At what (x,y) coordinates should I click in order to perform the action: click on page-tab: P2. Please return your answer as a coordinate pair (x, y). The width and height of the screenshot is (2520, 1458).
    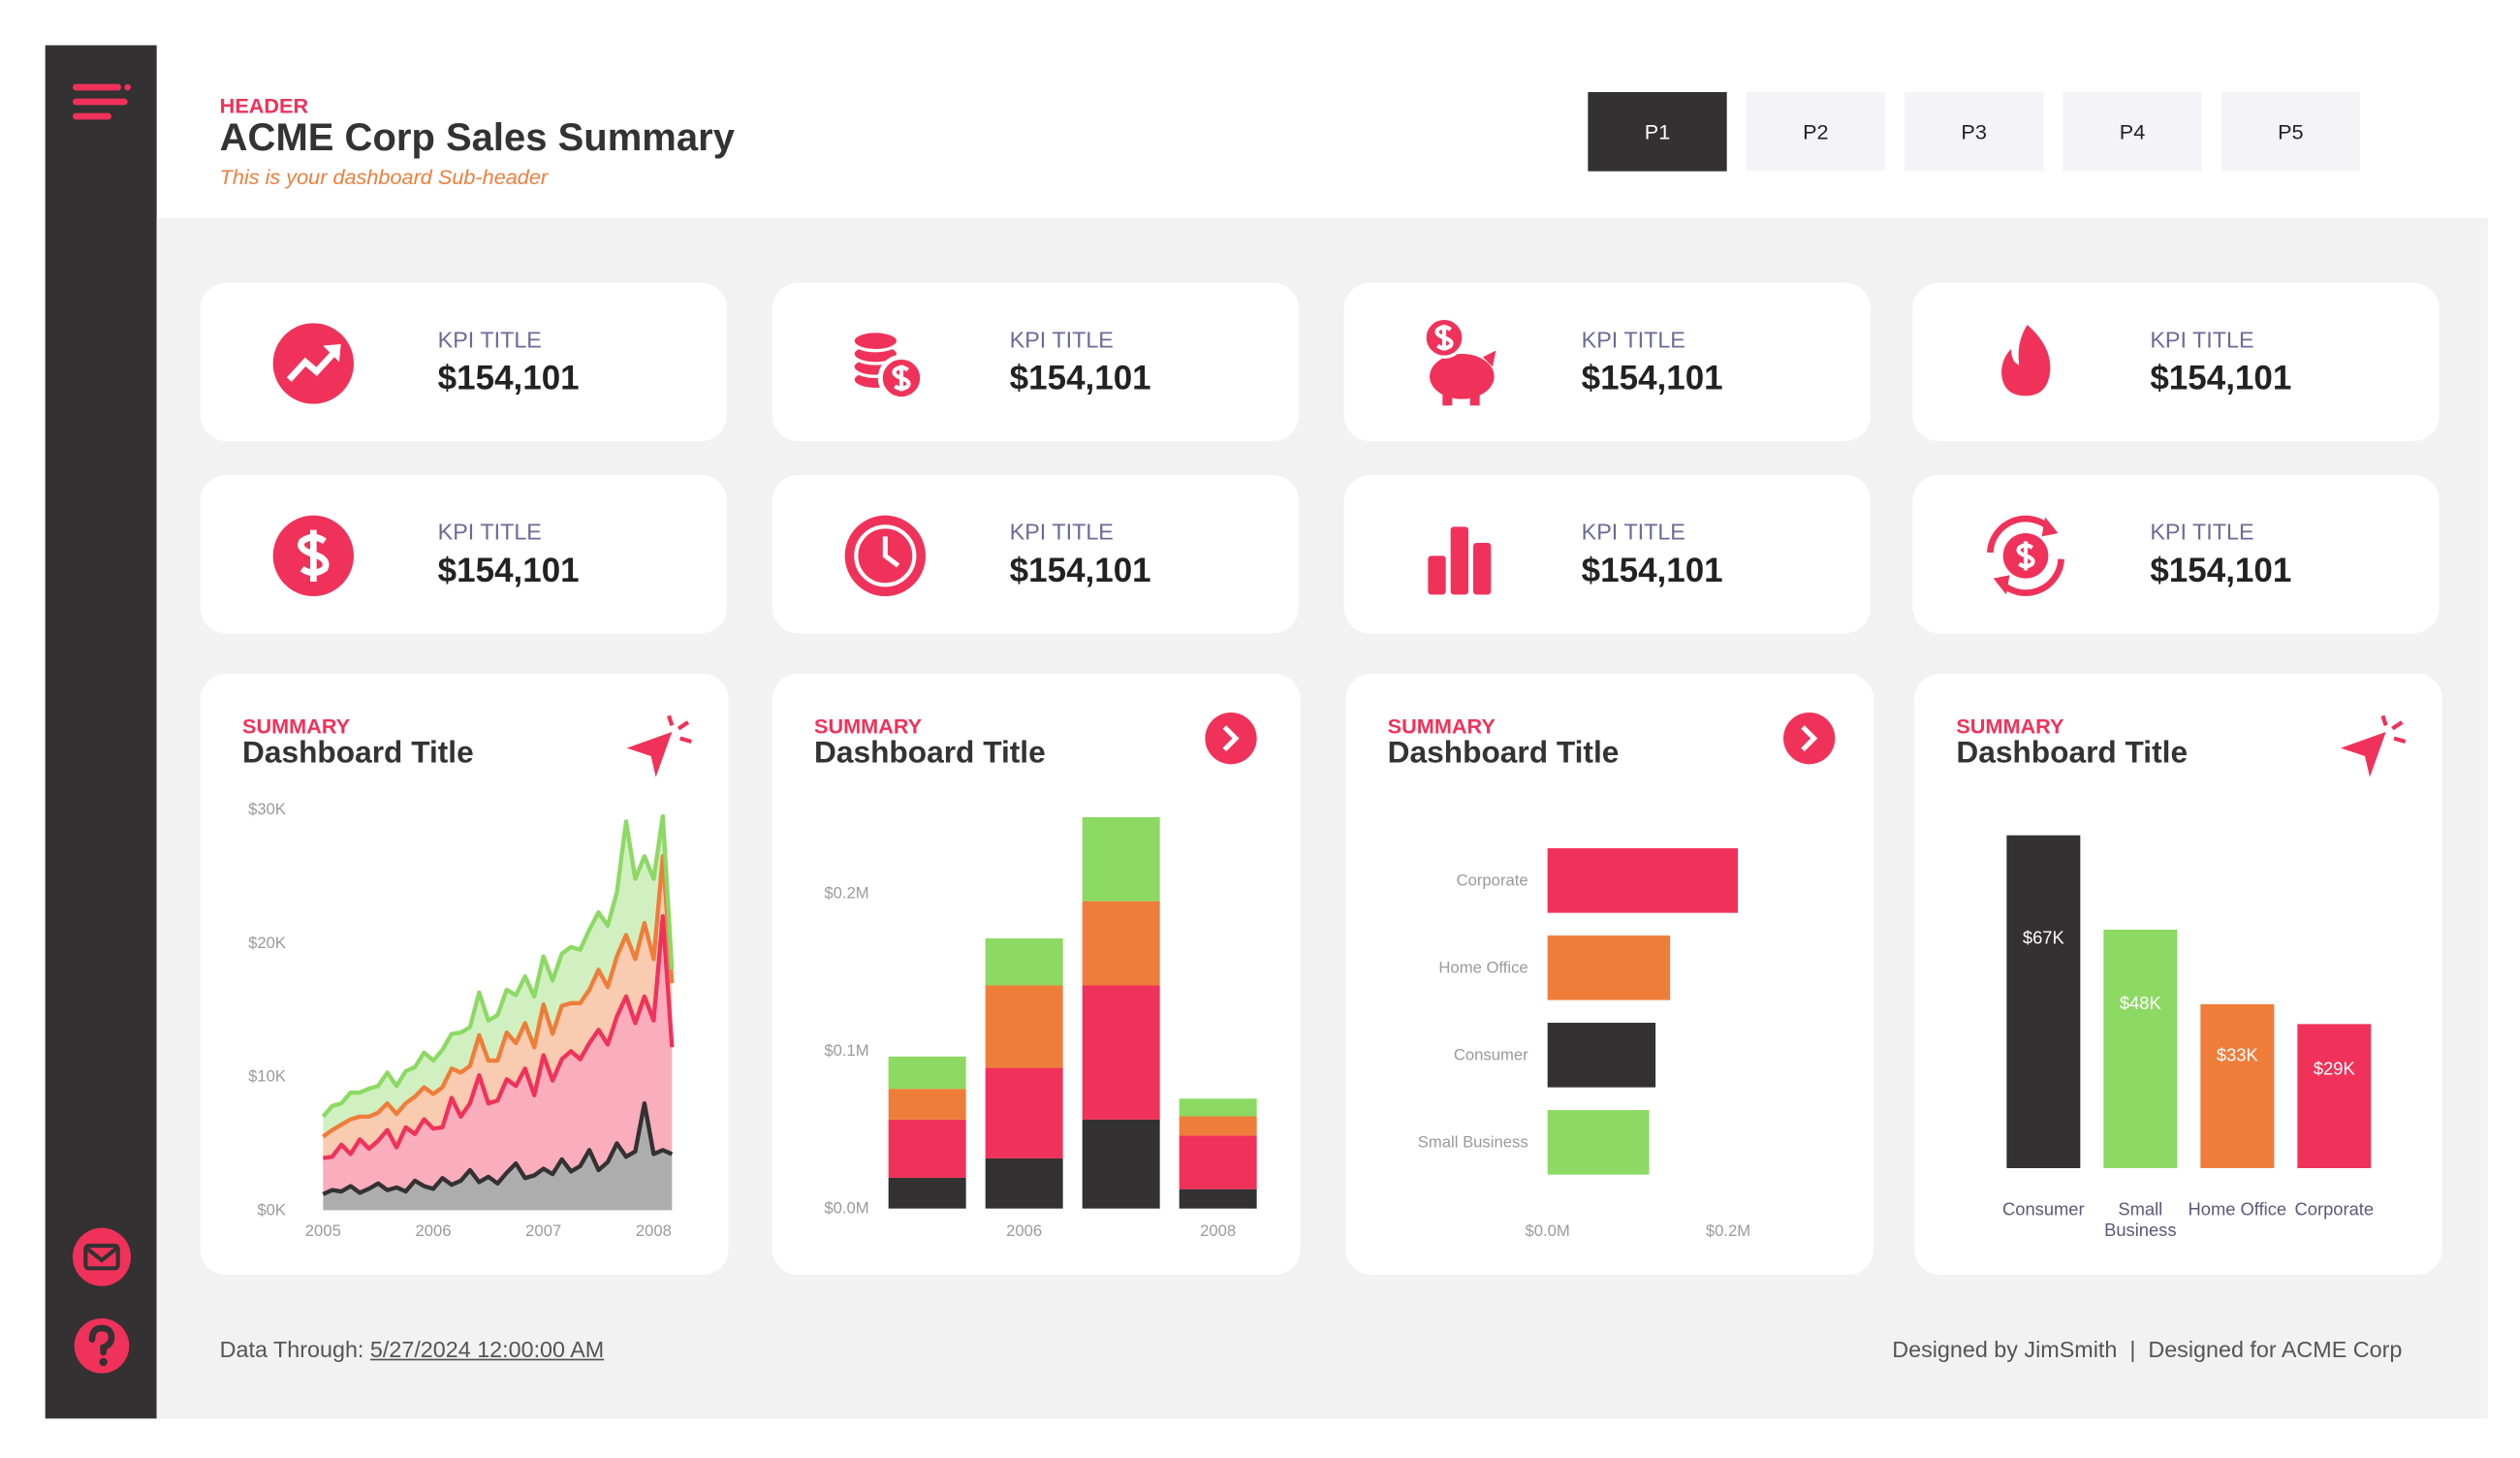
    Looking at the image, I should click on (1816, 132).